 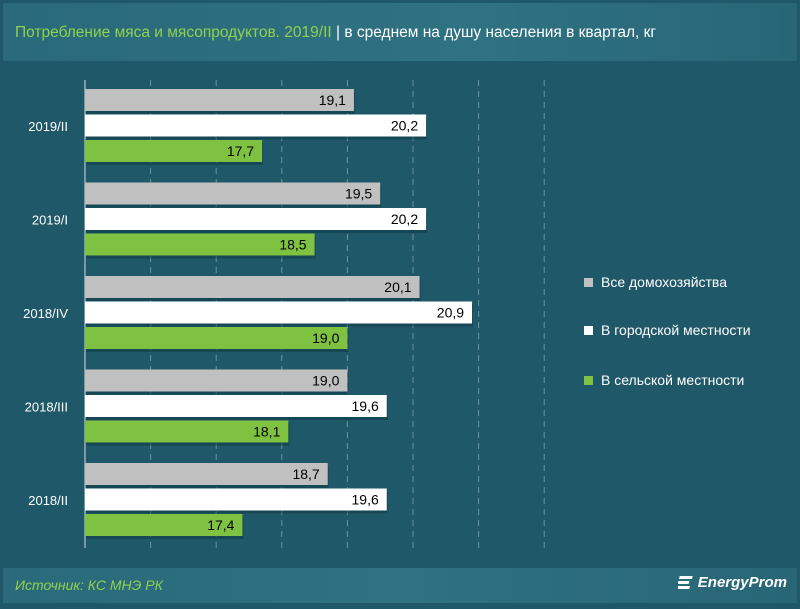 What do you see at coordinates (305, 474) in the screenshot?
I see `data-label: 18,7` at bounding box center [305, 474].